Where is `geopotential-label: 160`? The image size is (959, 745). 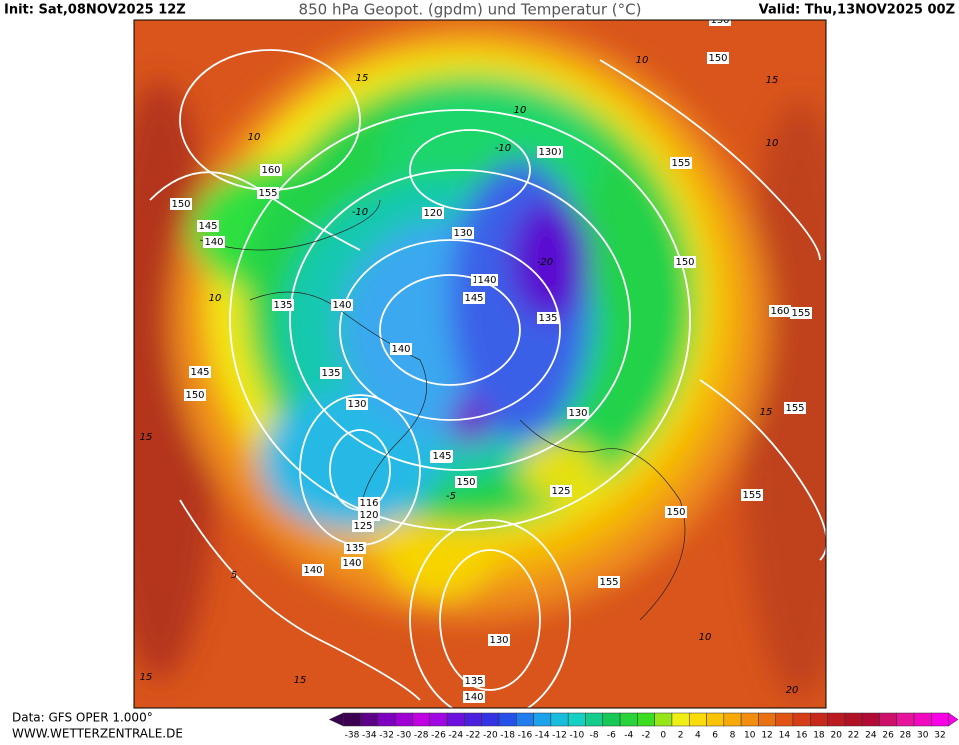
geopotential-label: 160 is located at coordinates (779, 311).